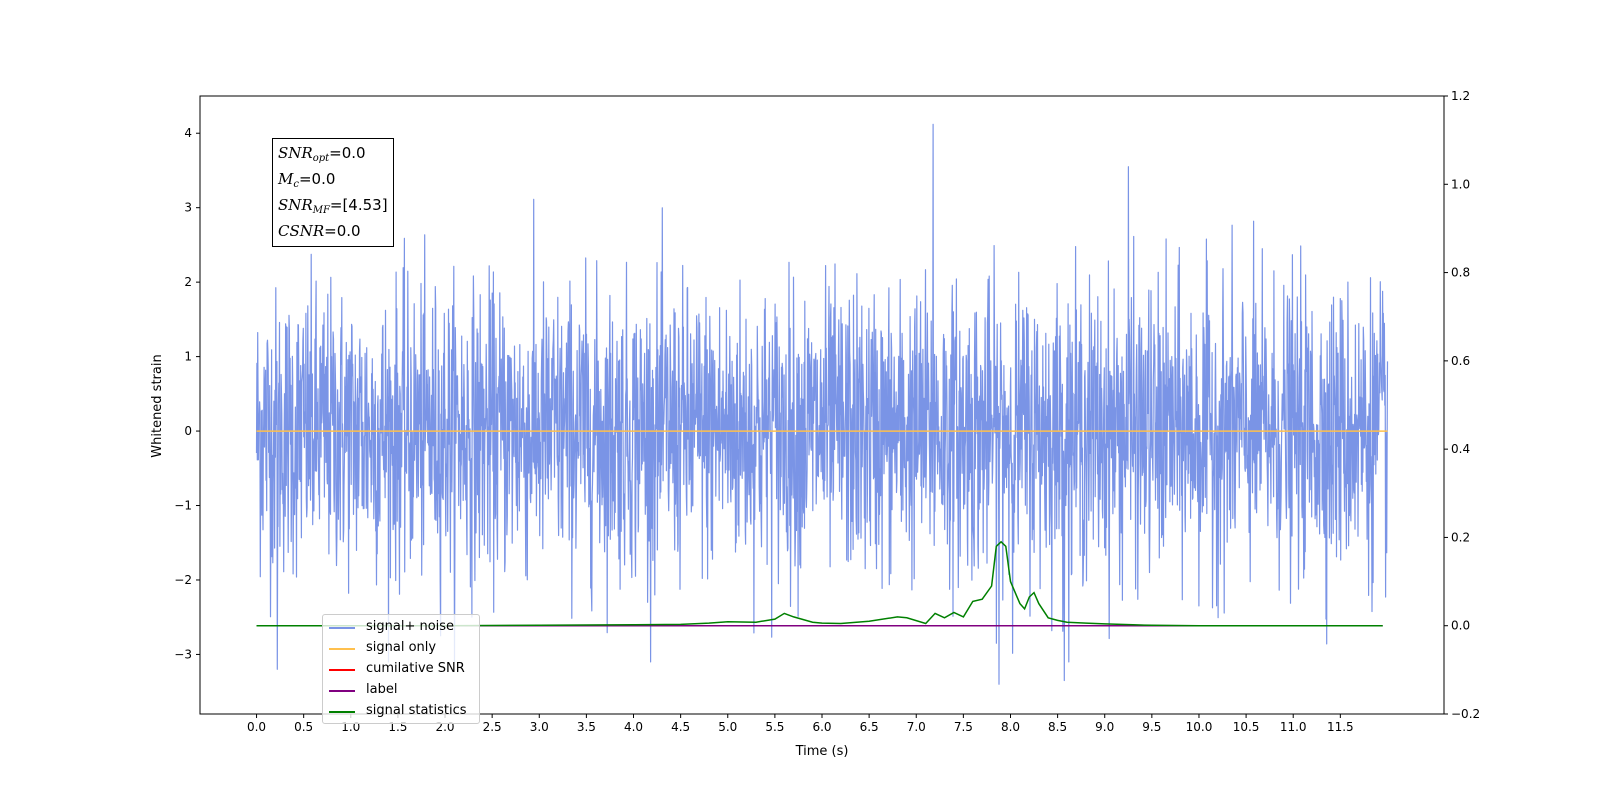  I want to click on y2-tick-label: 0.6, so click(1460, 361).